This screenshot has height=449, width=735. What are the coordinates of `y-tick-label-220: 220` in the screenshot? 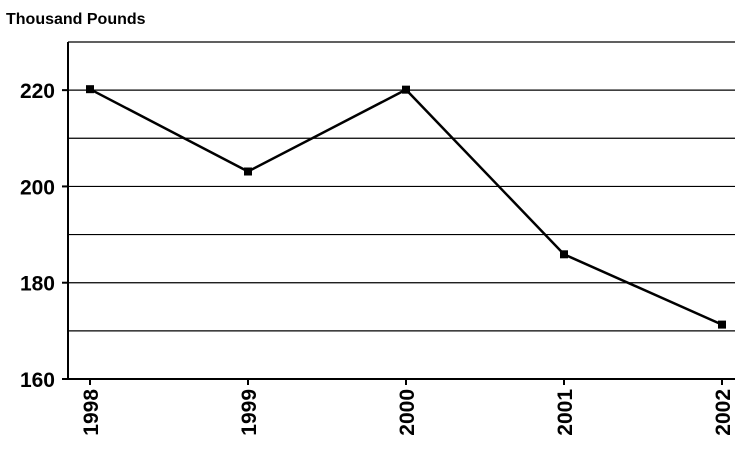 It's located at (37, 91).